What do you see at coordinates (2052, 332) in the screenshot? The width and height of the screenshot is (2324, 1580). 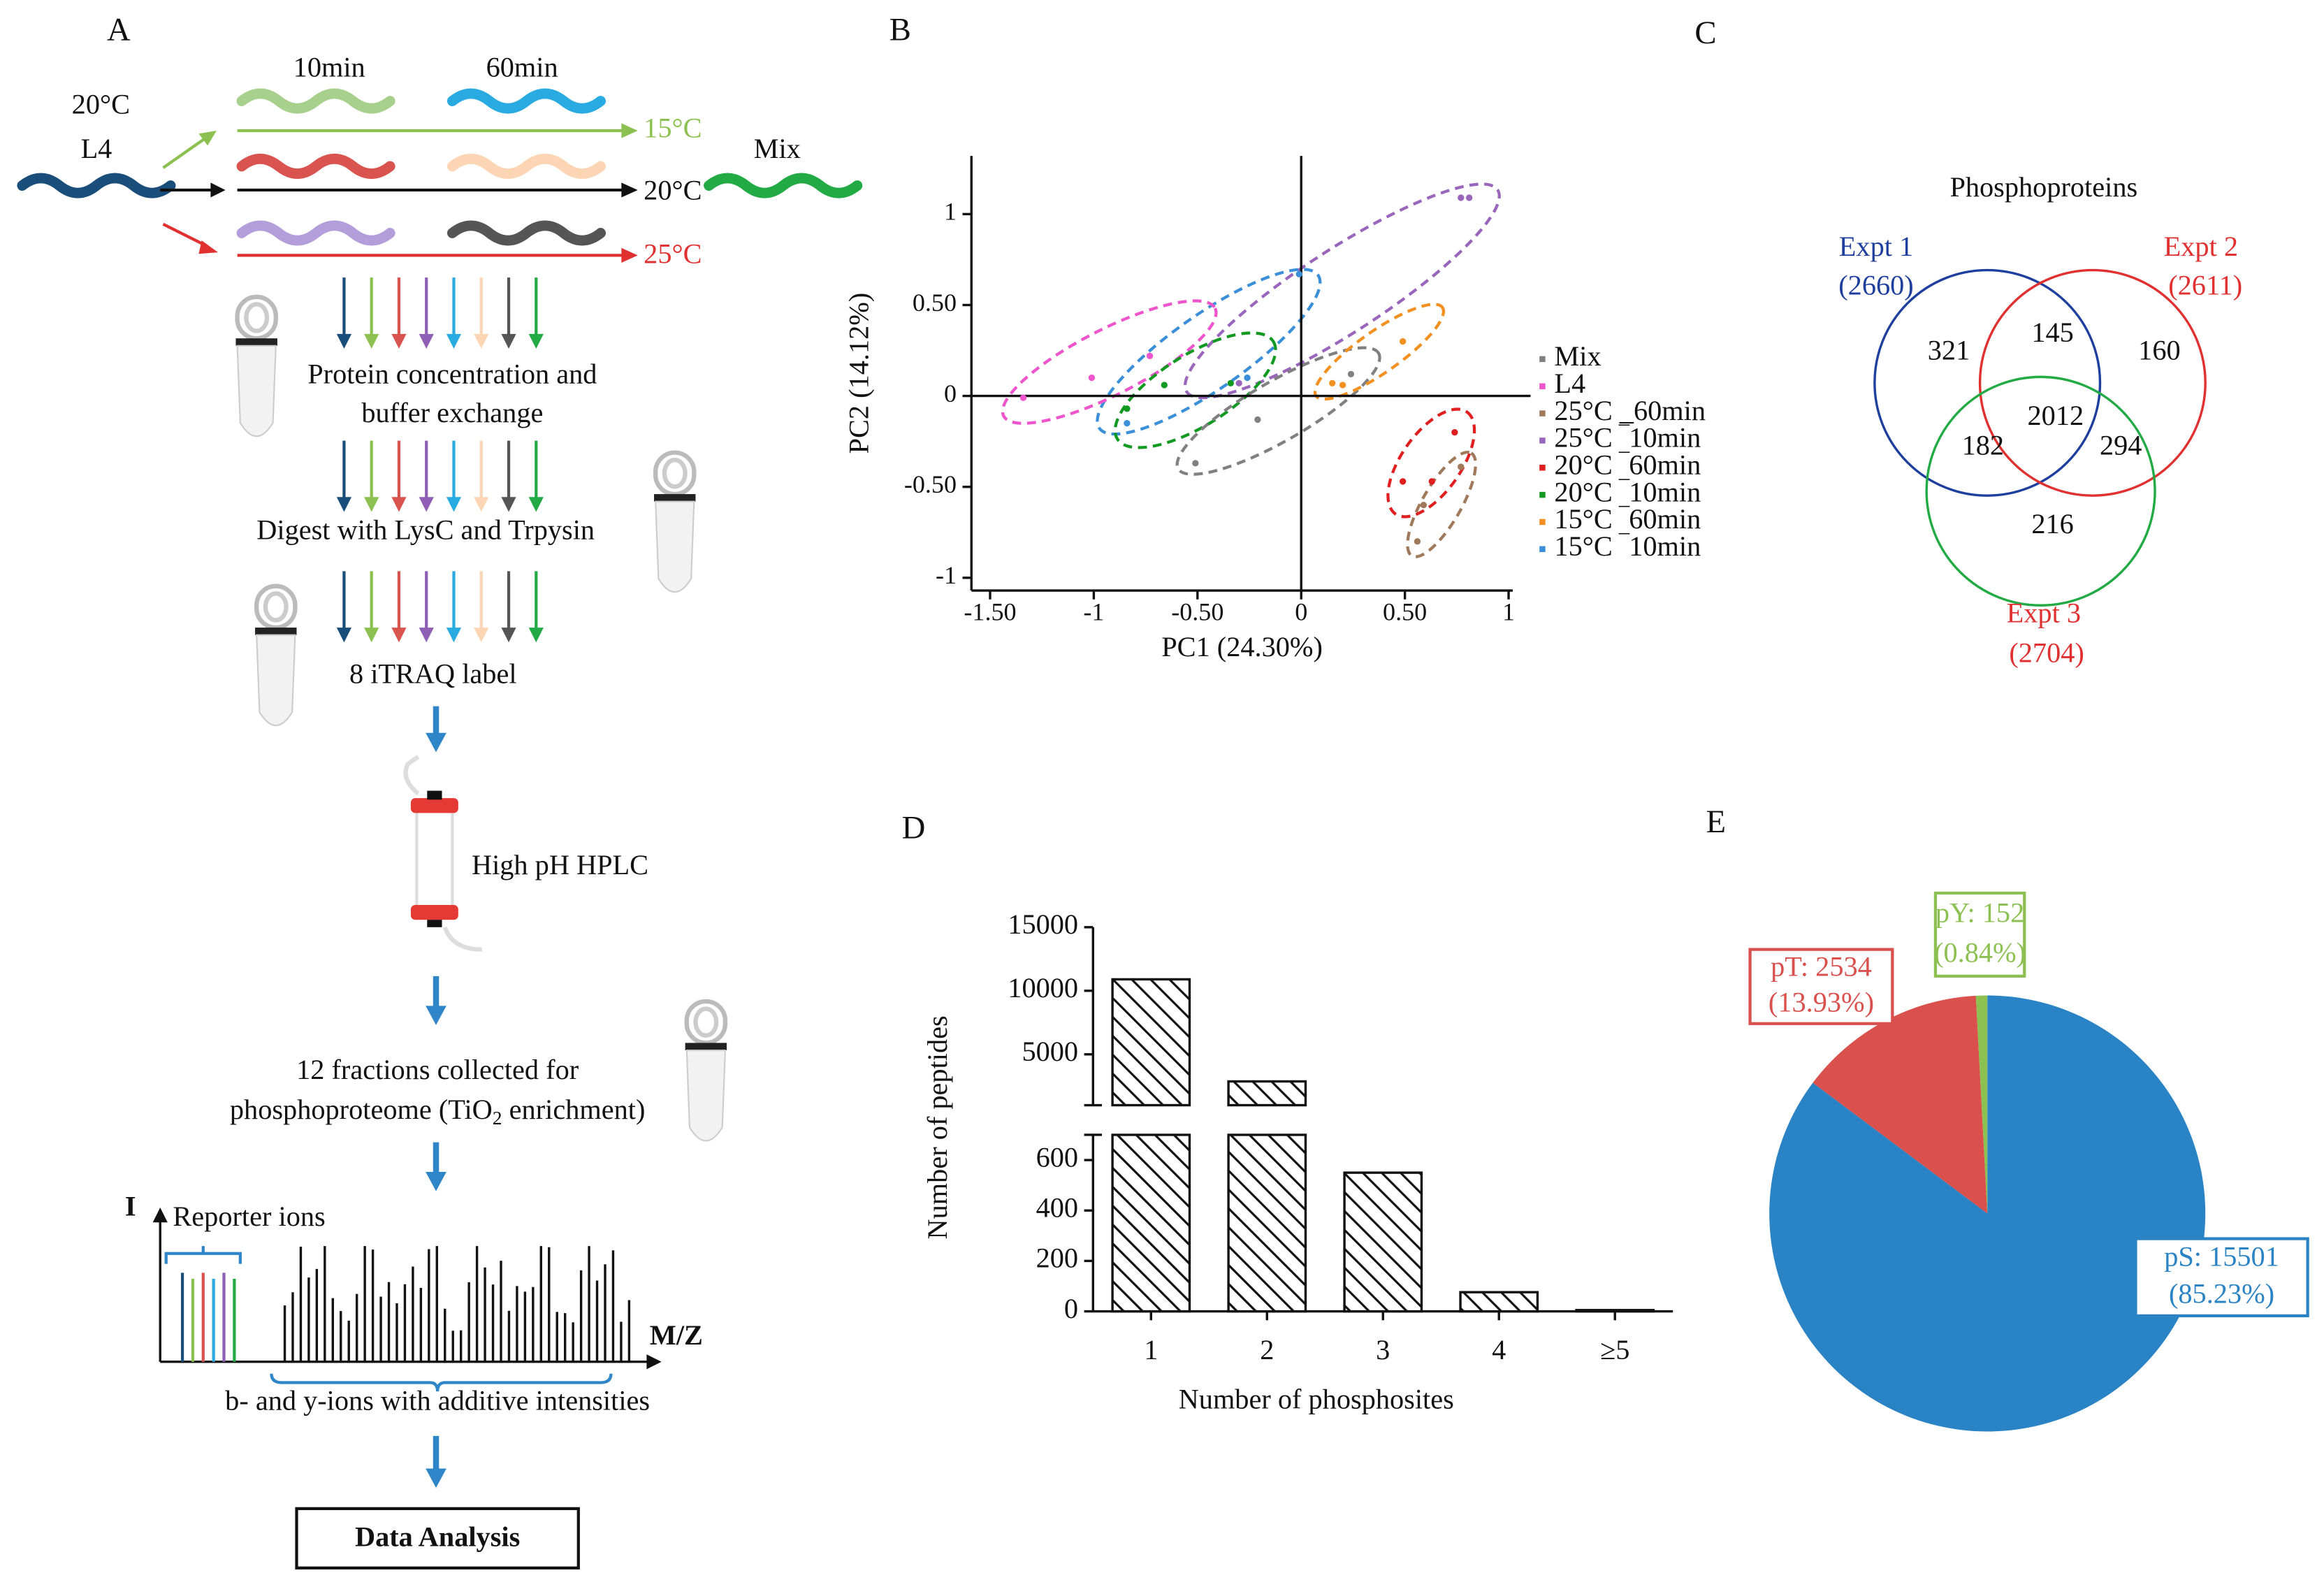 I see `region-value: 145` at bounding box center [2052, 332].